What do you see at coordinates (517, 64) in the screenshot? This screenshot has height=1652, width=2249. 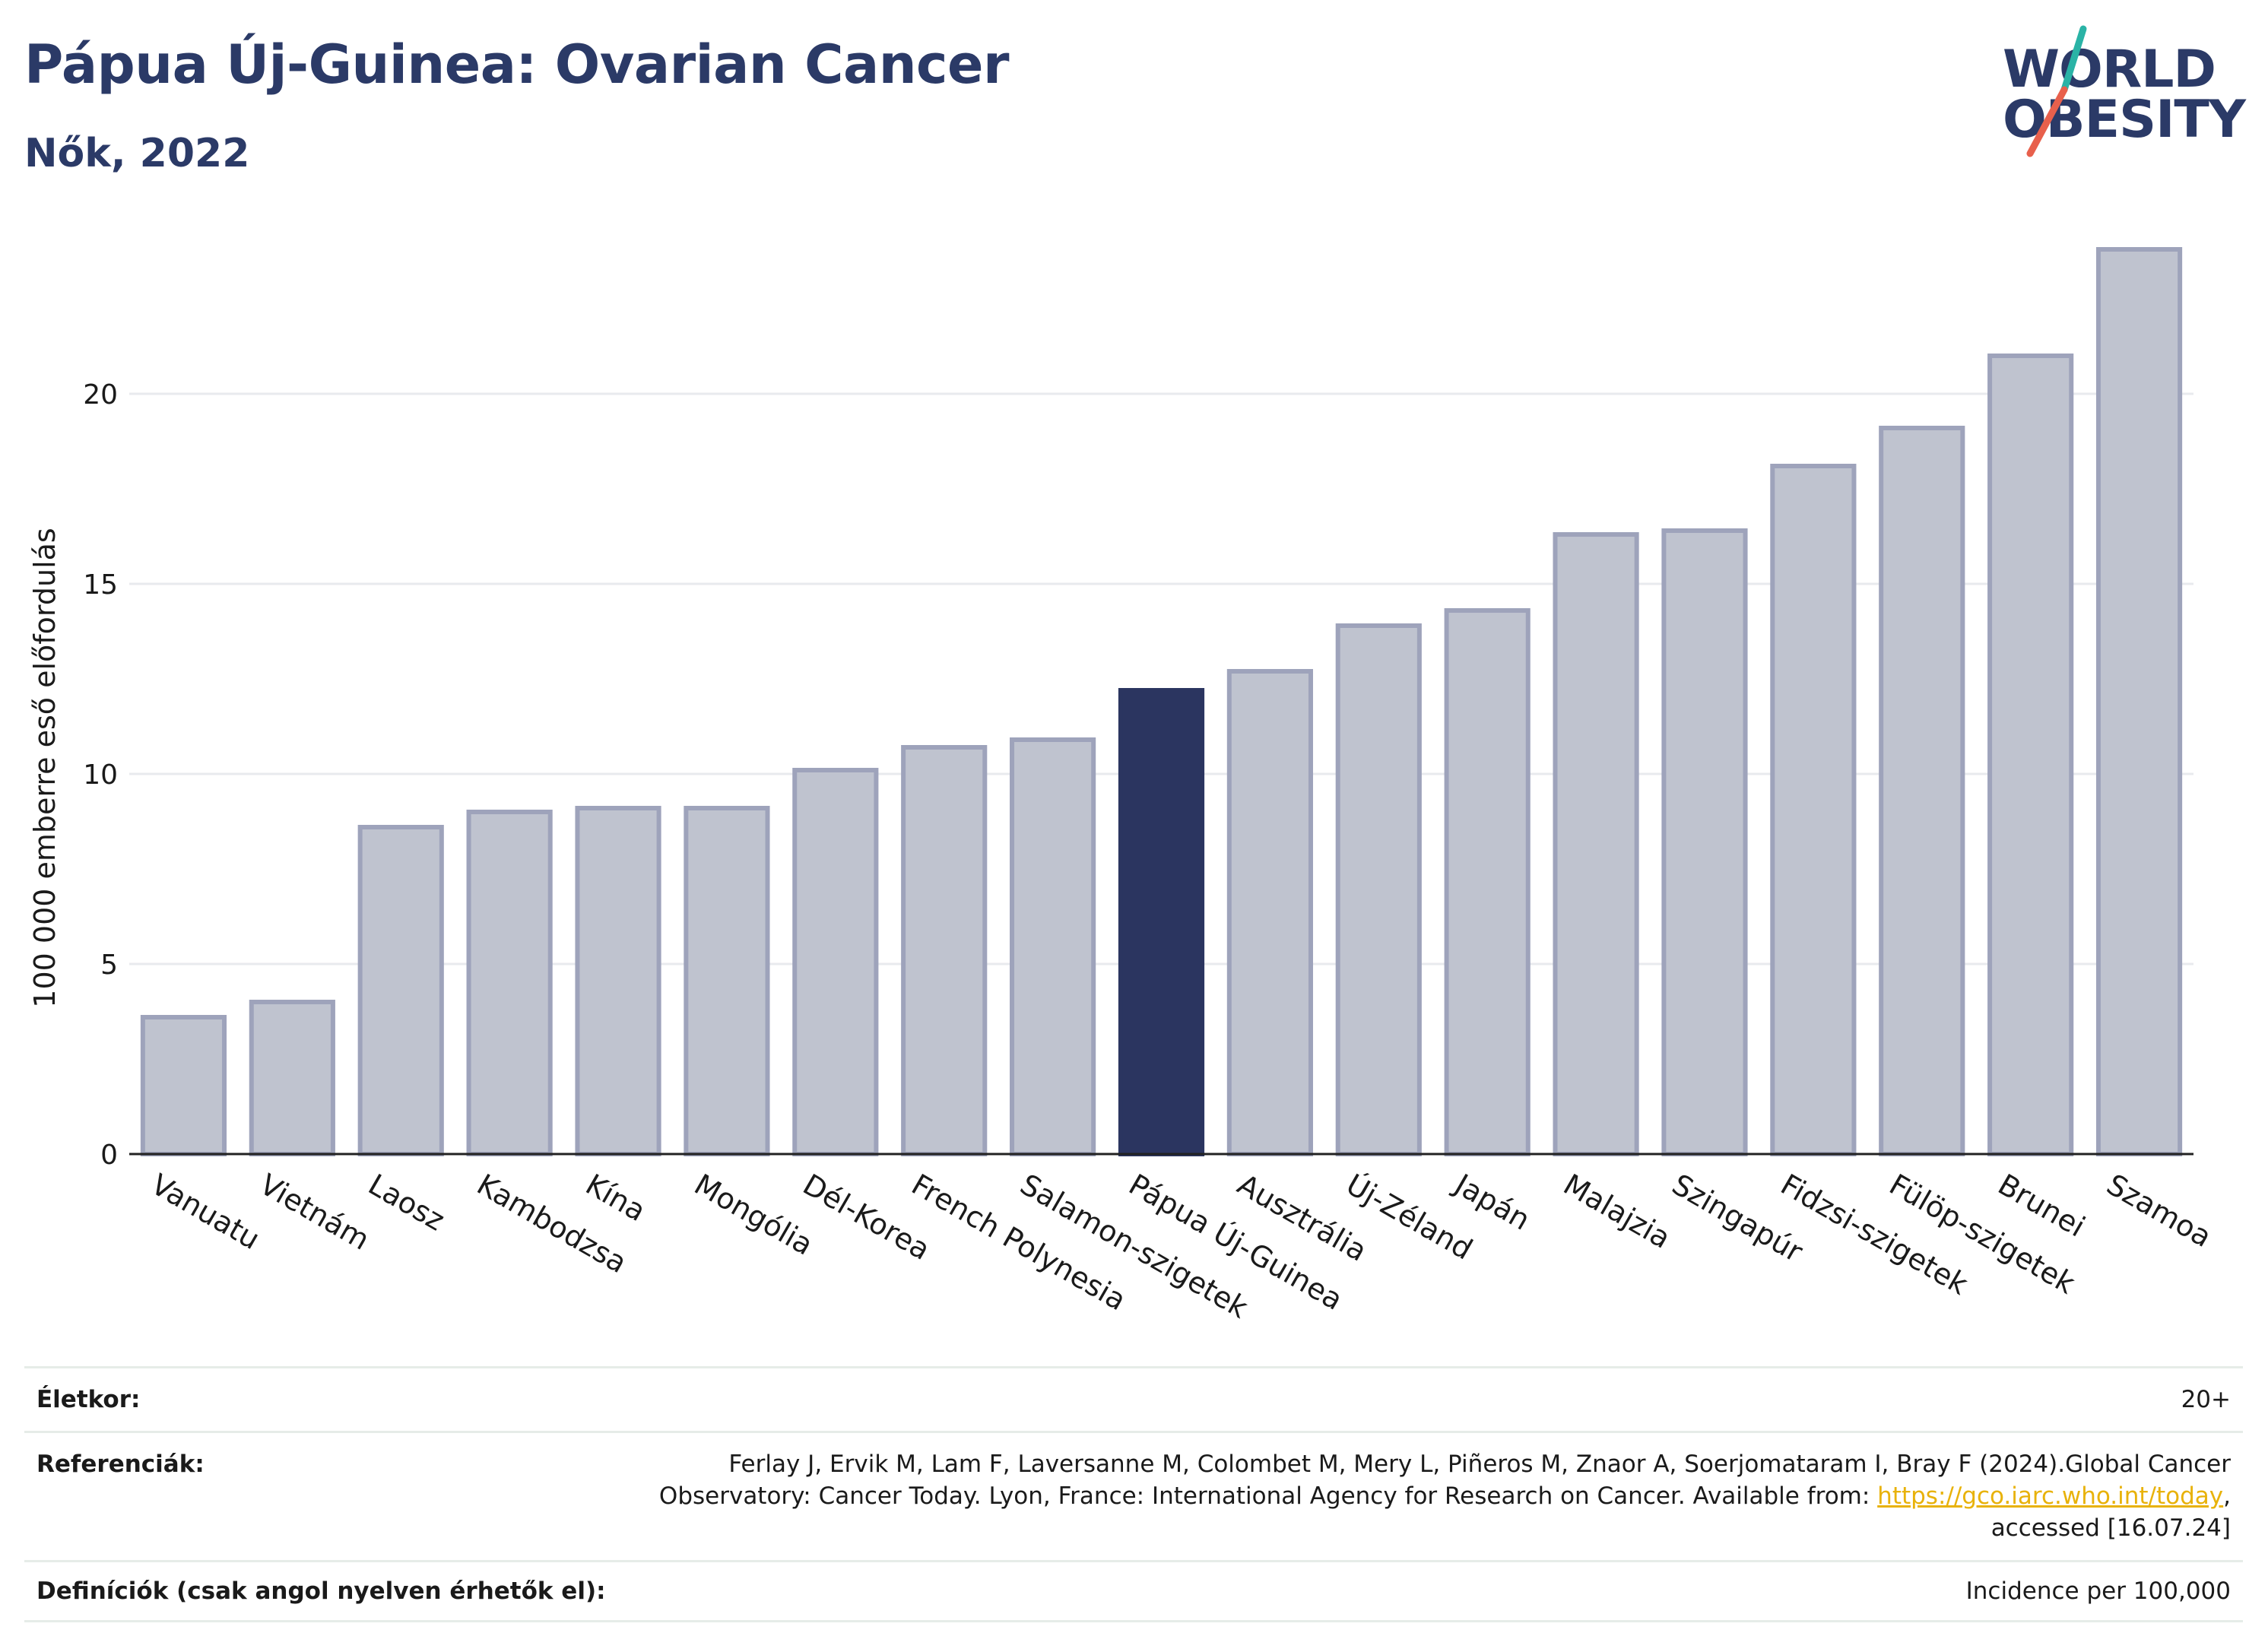 I see `chart-title: Pápua Új-Guinea: Ovarian Cancer` at bounding box center [517, 64].